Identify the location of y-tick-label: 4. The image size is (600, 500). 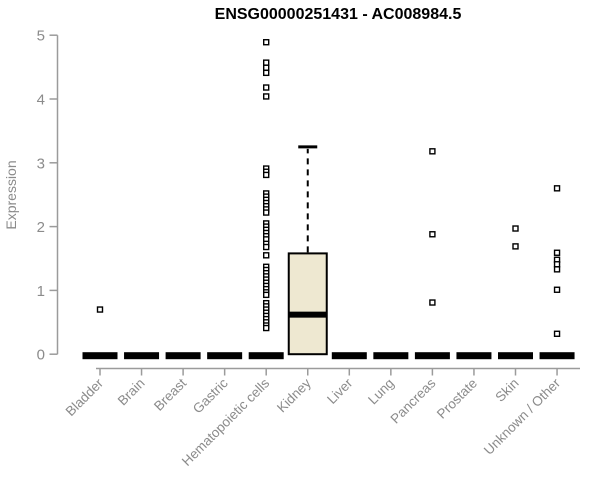
(41, 100).